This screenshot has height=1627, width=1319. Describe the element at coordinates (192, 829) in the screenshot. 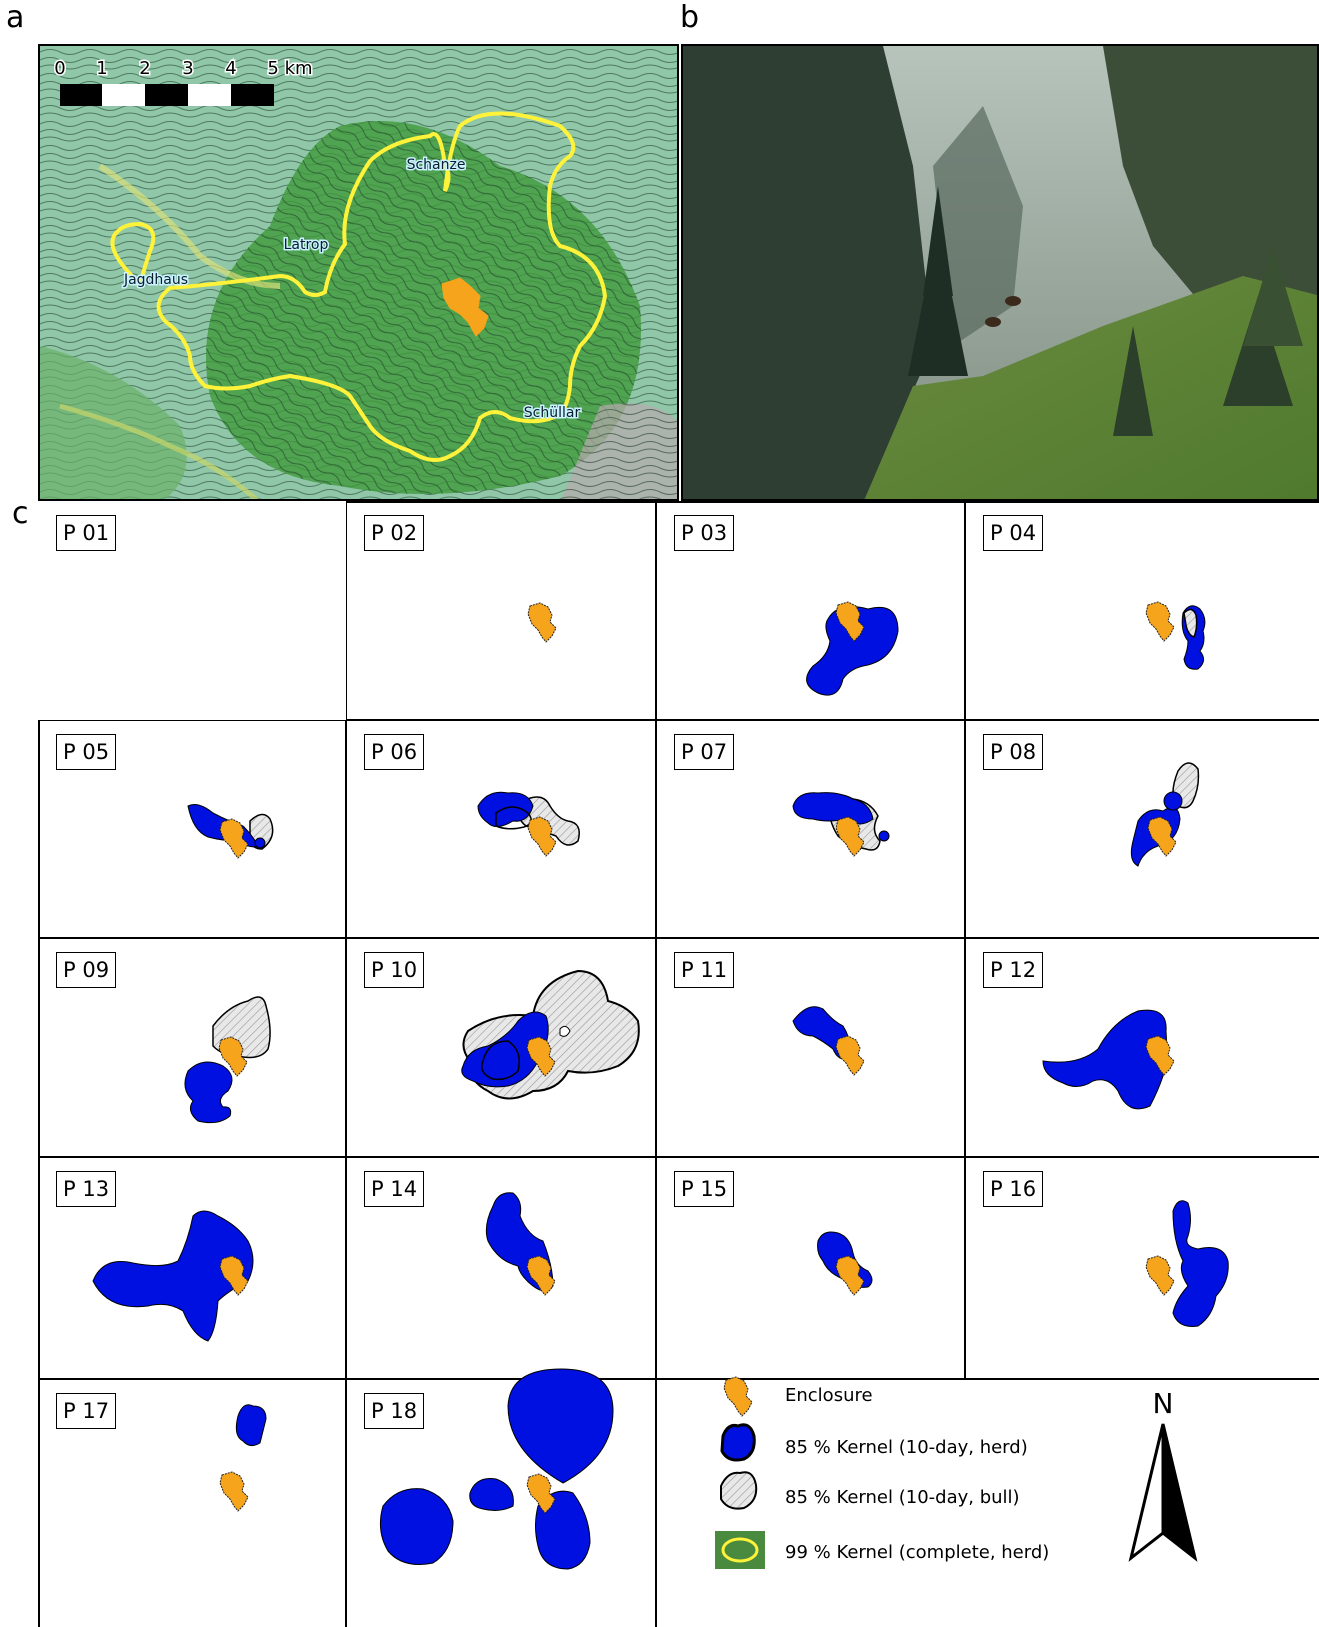

I see `kernel-panel: P 05` at that location.